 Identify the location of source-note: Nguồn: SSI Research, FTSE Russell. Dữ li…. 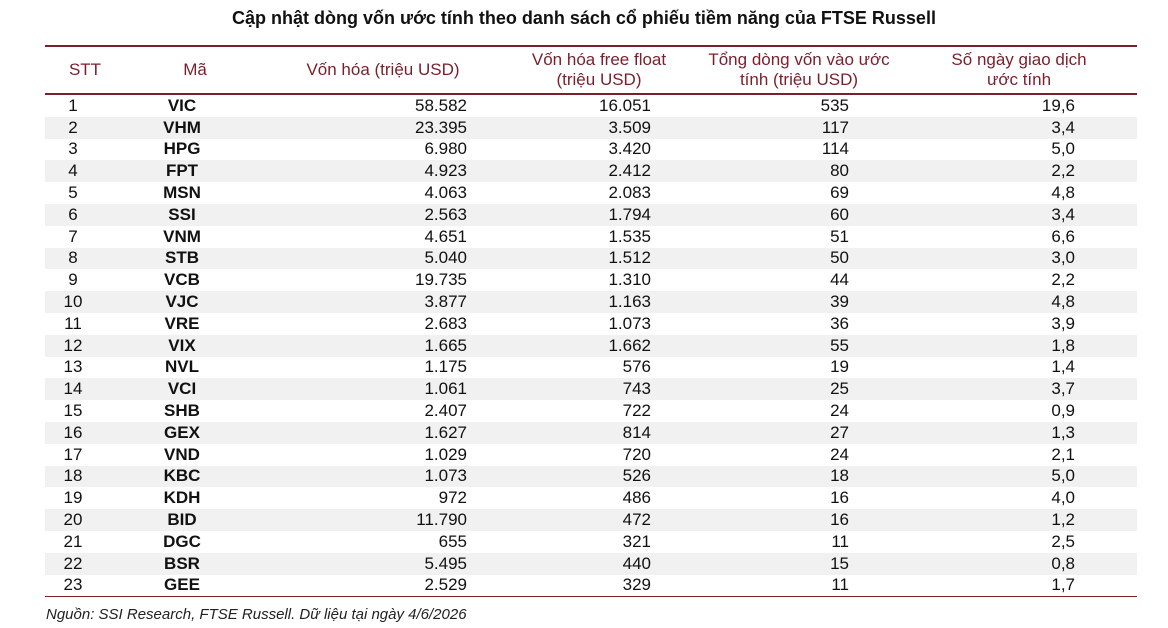
(256, 614).